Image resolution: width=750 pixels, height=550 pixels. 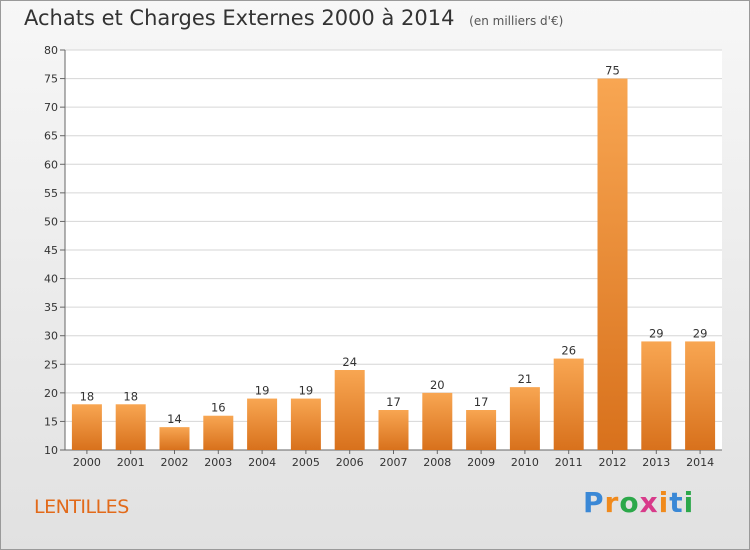 What do you see at coordinates (51, 307) in the screenshot?
I see `y-tick-label: 35` at bounding box center [51, 307].